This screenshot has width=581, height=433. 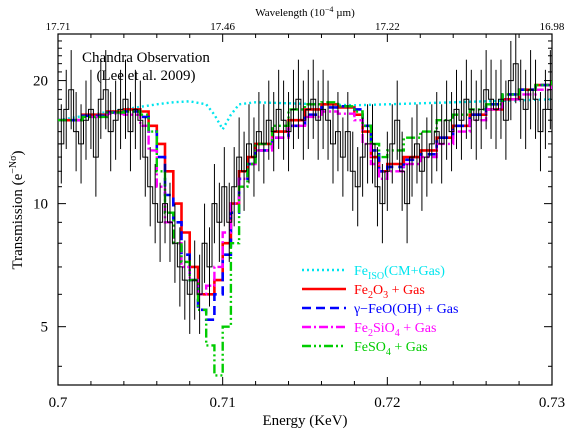 I want to click on y-tick-label: 20, so click(x=40, y=82).